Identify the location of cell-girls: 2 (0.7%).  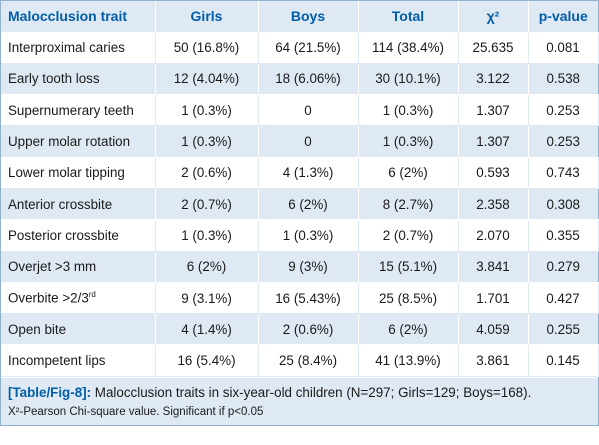
(207, 204).